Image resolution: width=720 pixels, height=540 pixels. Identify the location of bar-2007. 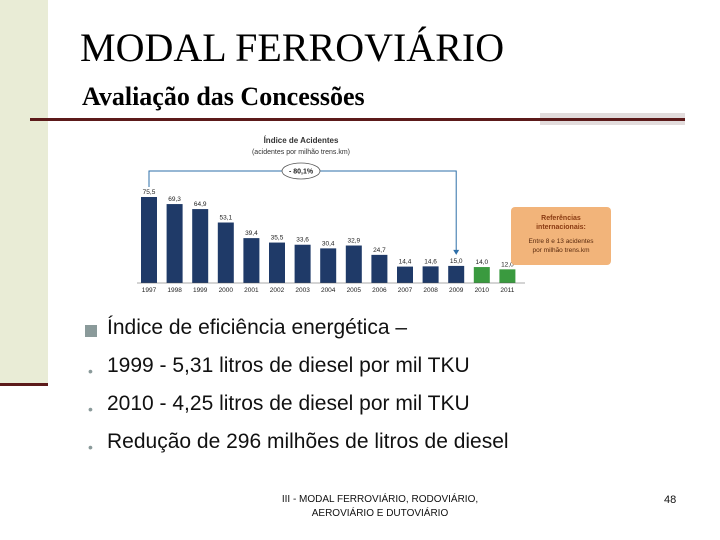
(405, 274).